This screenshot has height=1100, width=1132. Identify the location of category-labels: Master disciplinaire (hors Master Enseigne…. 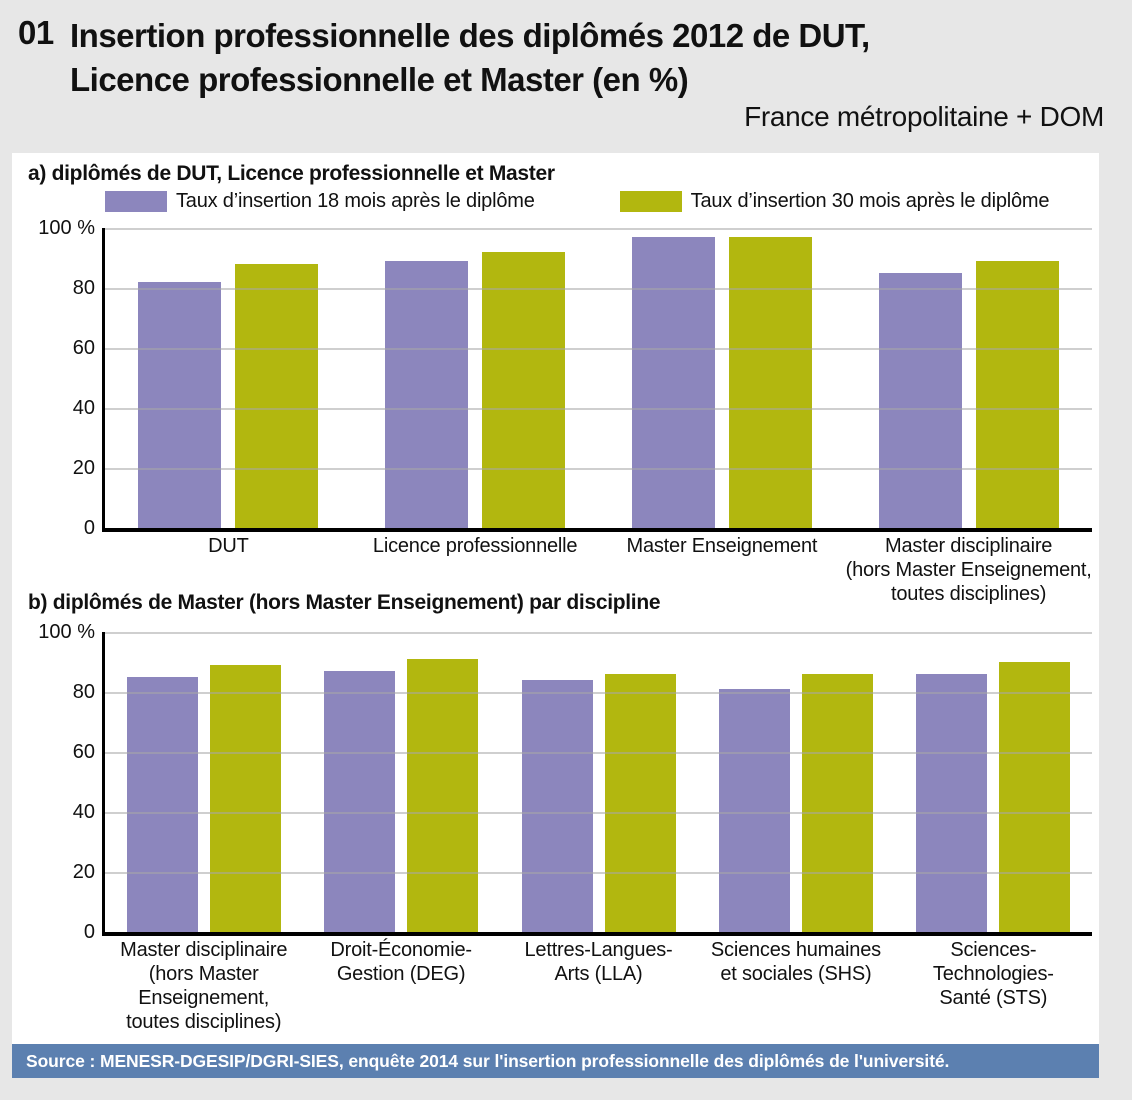
(598, 986).